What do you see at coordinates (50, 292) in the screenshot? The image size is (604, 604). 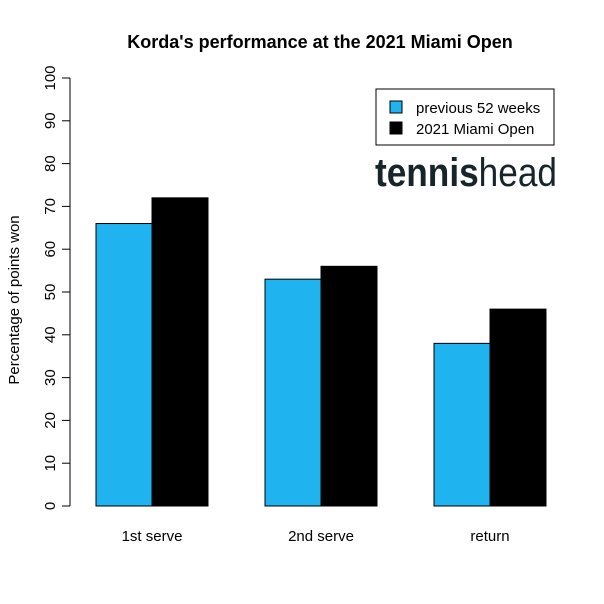 I see `y-tick-label: 50` at bounding box center [50, 292].